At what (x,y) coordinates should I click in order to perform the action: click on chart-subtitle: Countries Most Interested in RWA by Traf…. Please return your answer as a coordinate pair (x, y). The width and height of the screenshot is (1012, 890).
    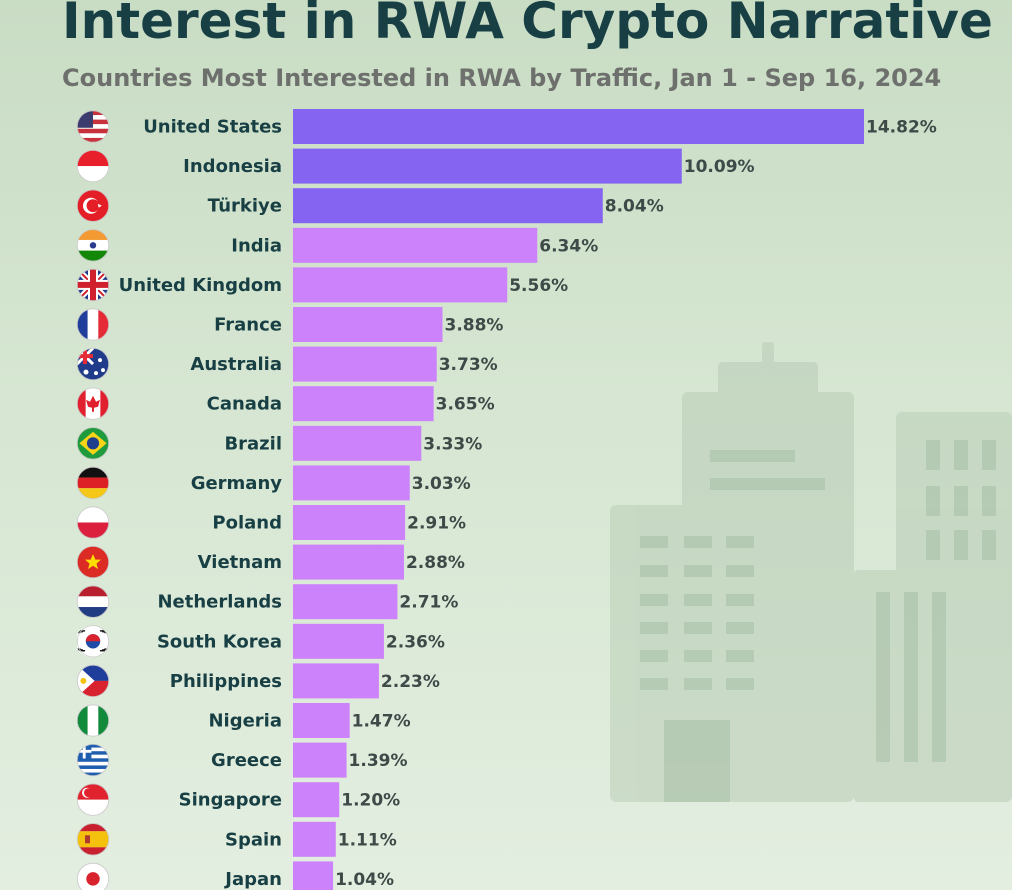
    Looking at the image, I should click on (502, 78).